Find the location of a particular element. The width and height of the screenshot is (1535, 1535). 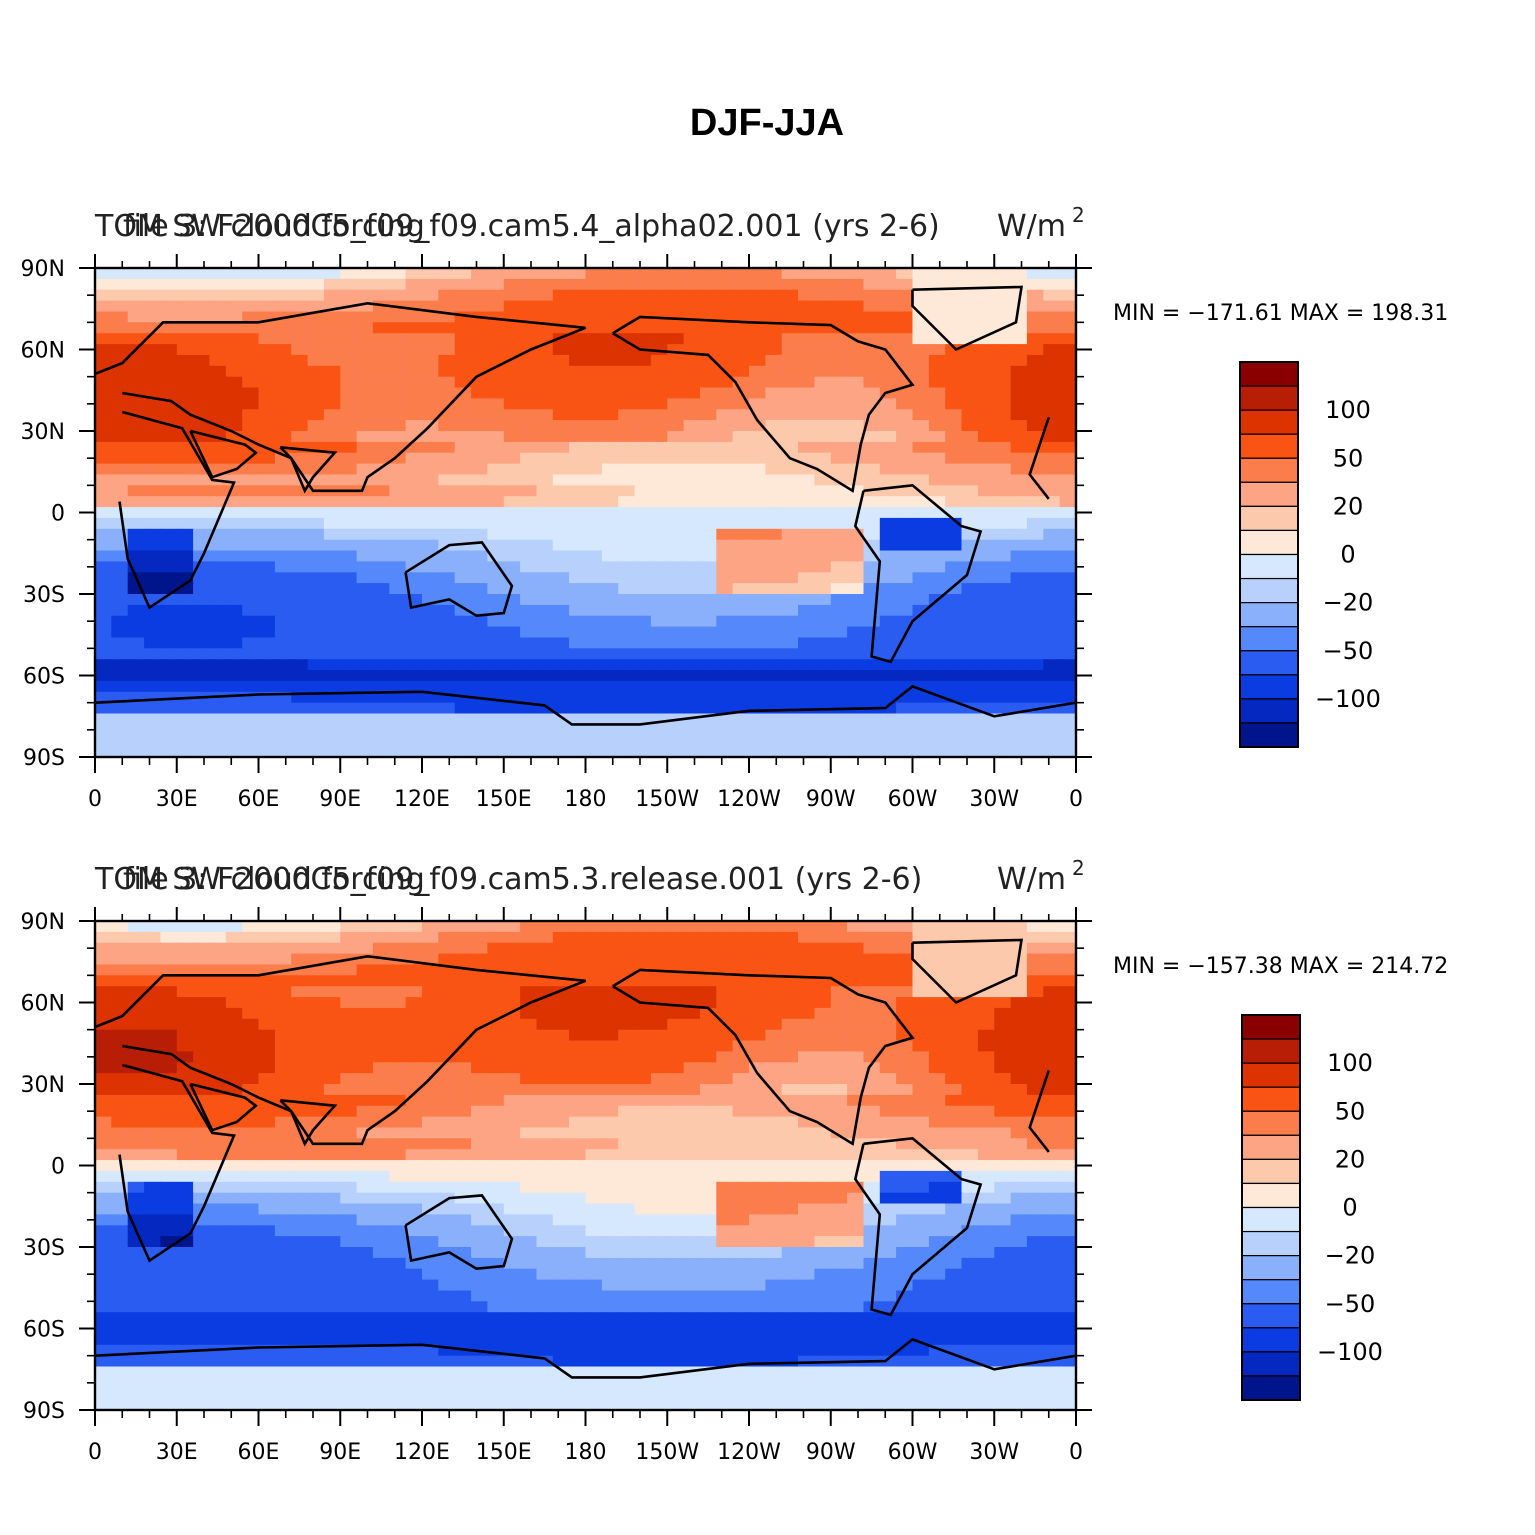

colorbar-cell is located at coordinates (1269, 470).